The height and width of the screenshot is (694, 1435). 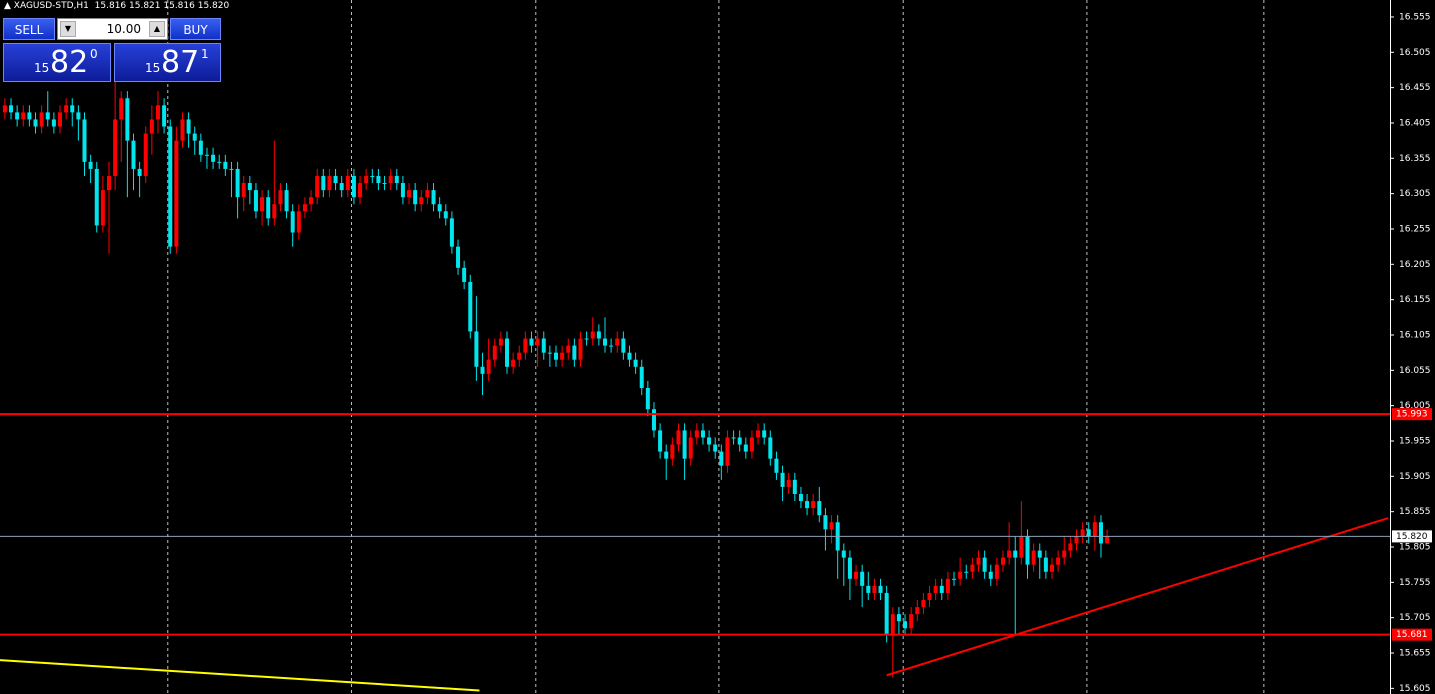 What do you see at coordinates (1415, 53) in the screenshot?
I see `y-tick-label: 16.505` at bounding box center [1415, 53].